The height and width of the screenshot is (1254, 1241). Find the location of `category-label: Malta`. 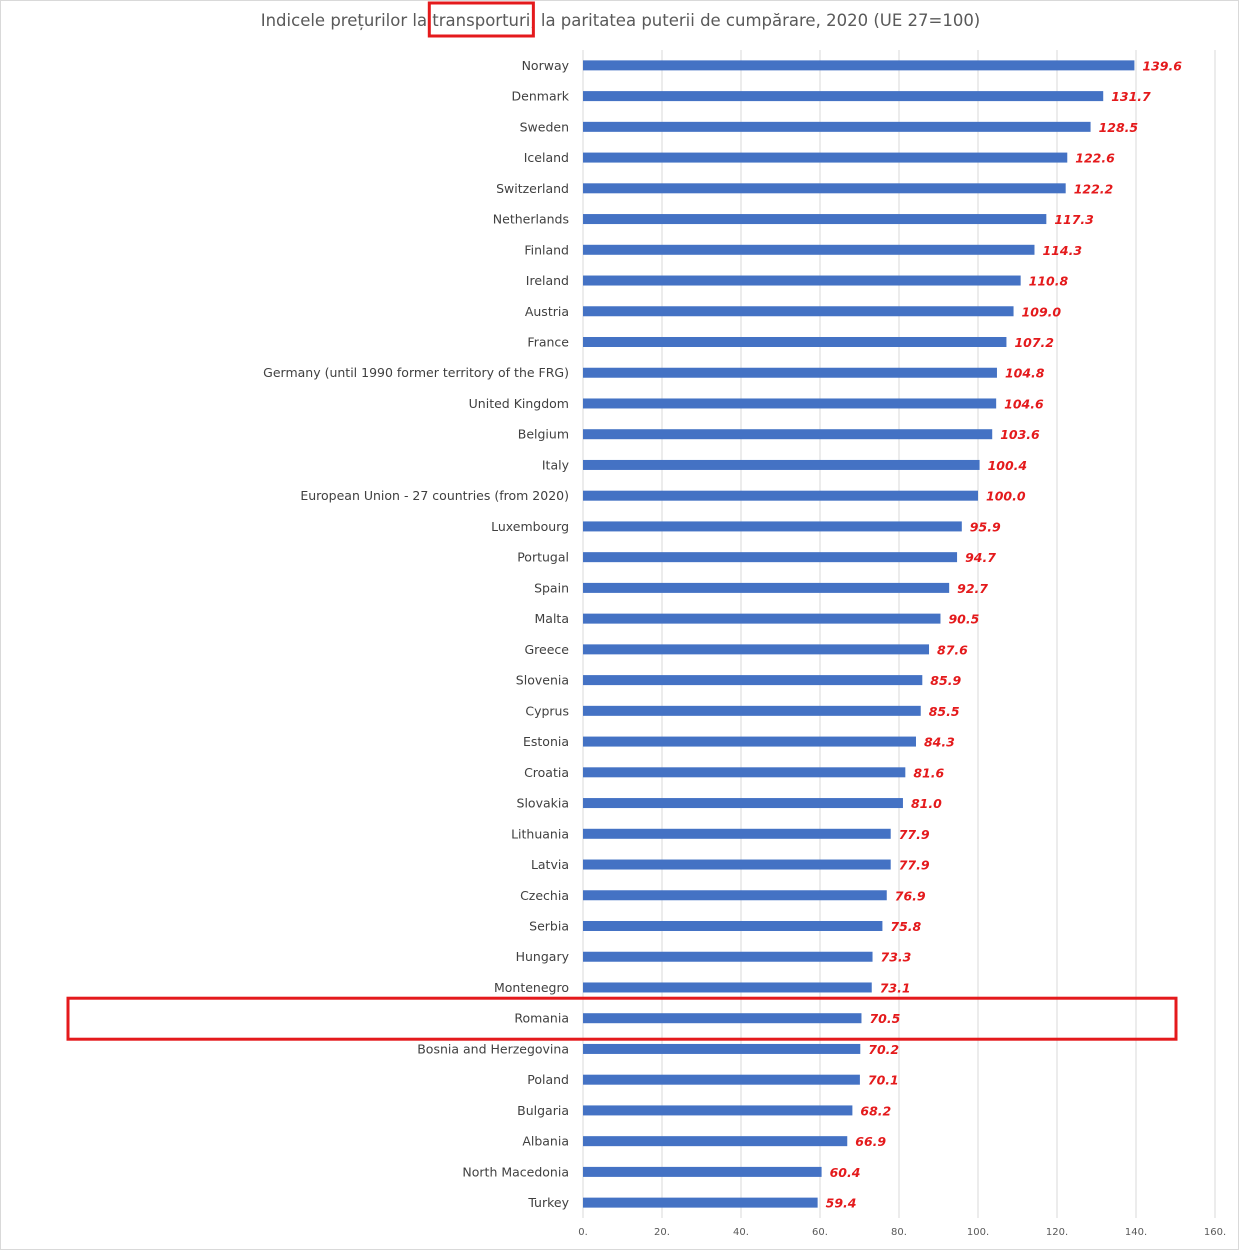

category-label: Malta is located at coordinates (552, 618).